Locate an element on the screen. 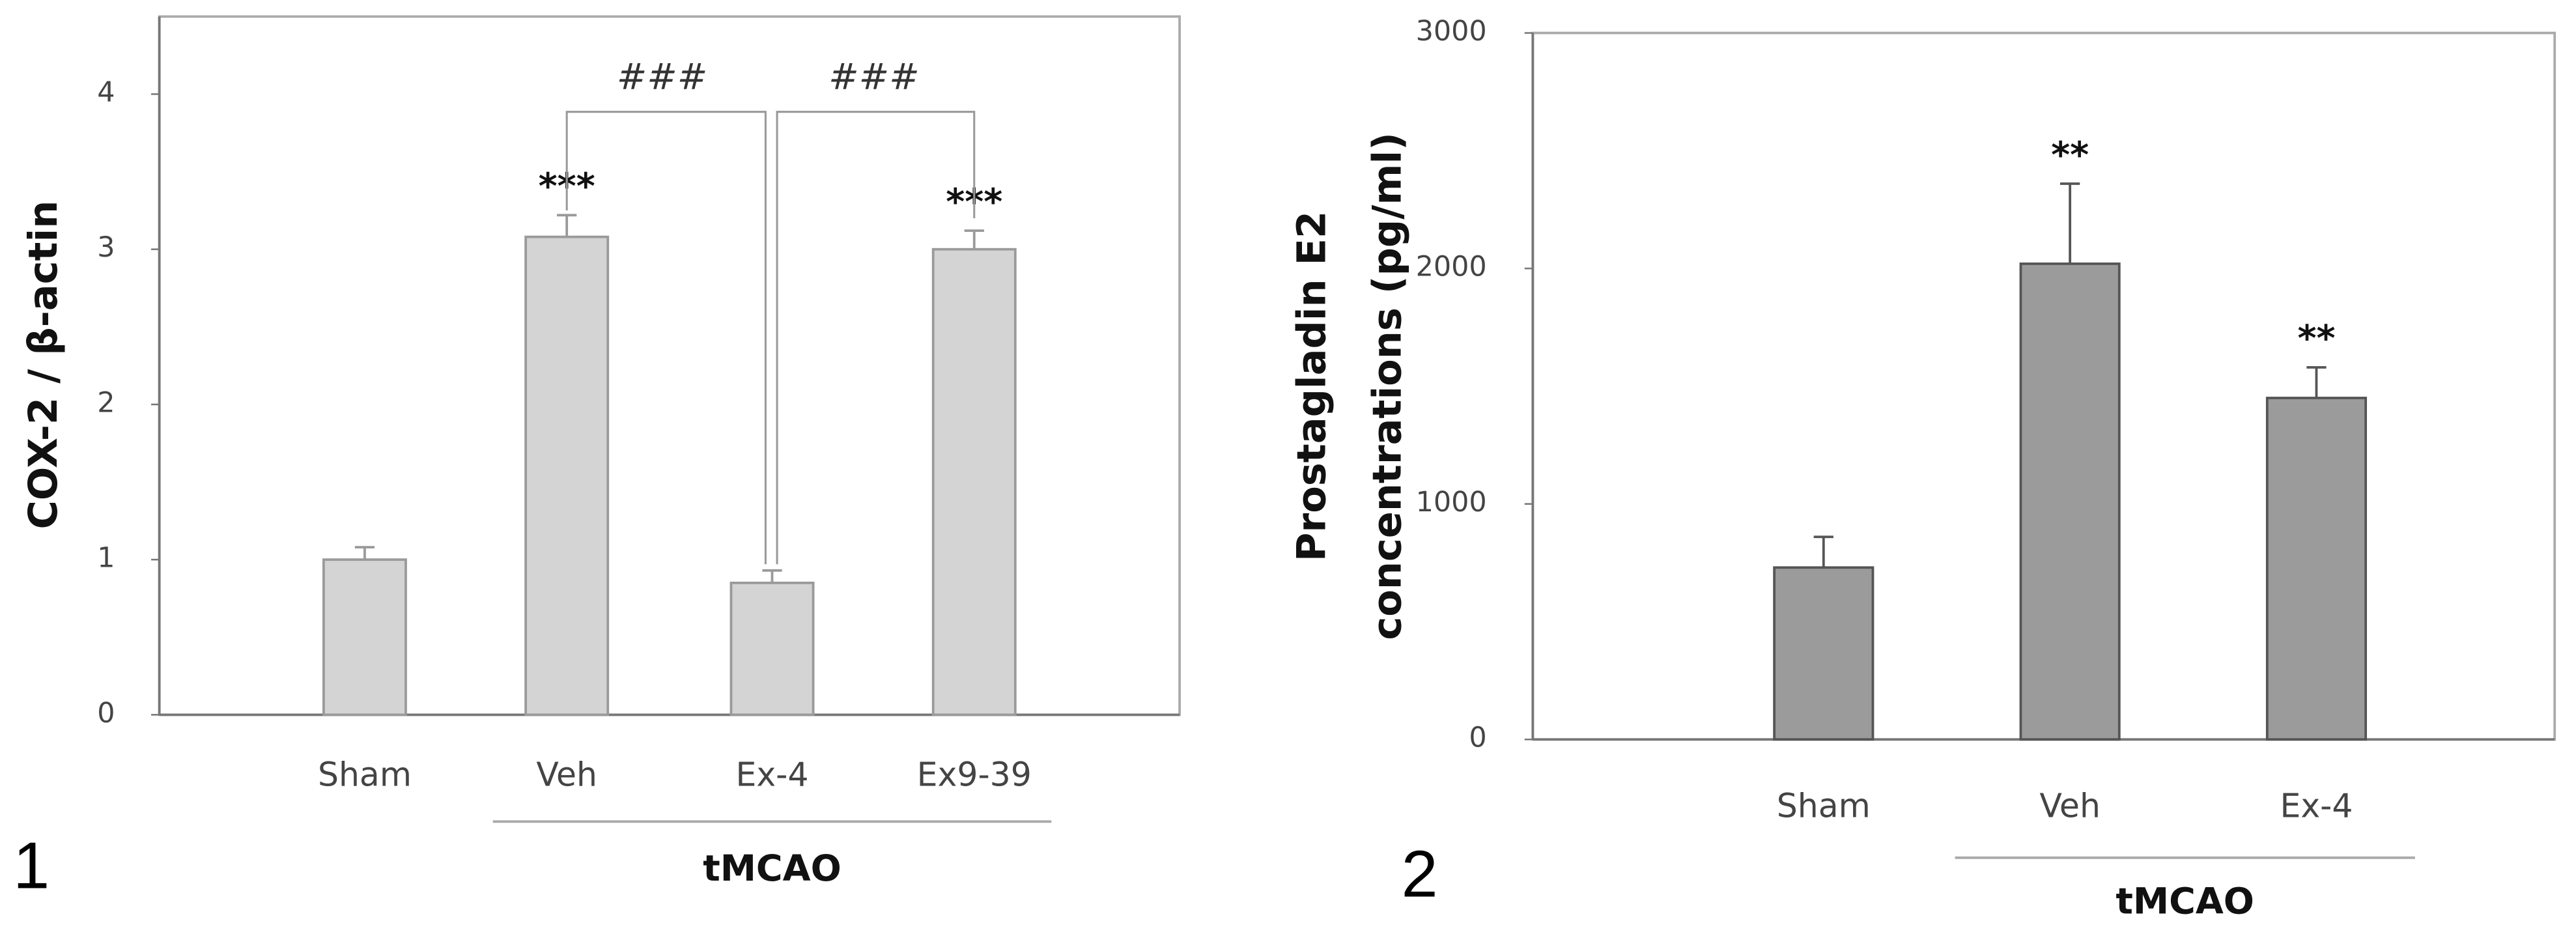 The height and width of the screenshot is (936, 2576). panel-label: 2 is located at coordinates (1420, 875).